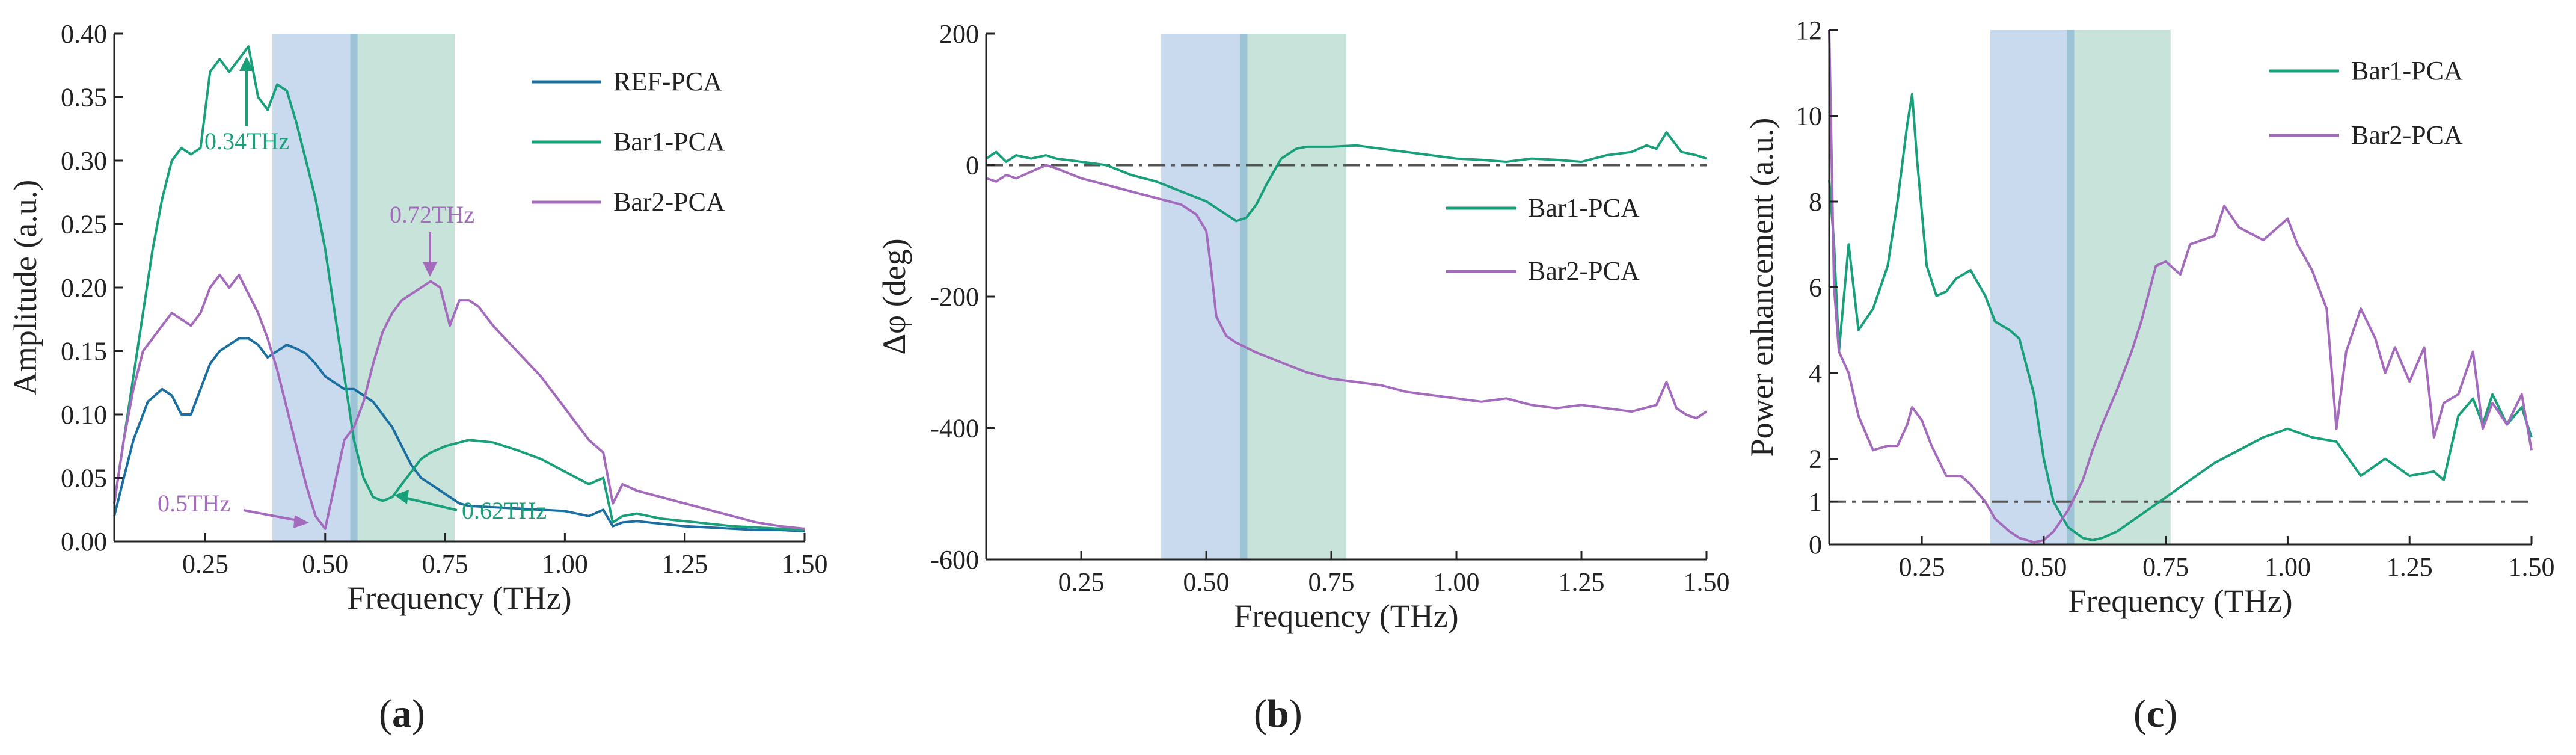  I want to click on panel-a-label-letter: a, so click(402, 714).